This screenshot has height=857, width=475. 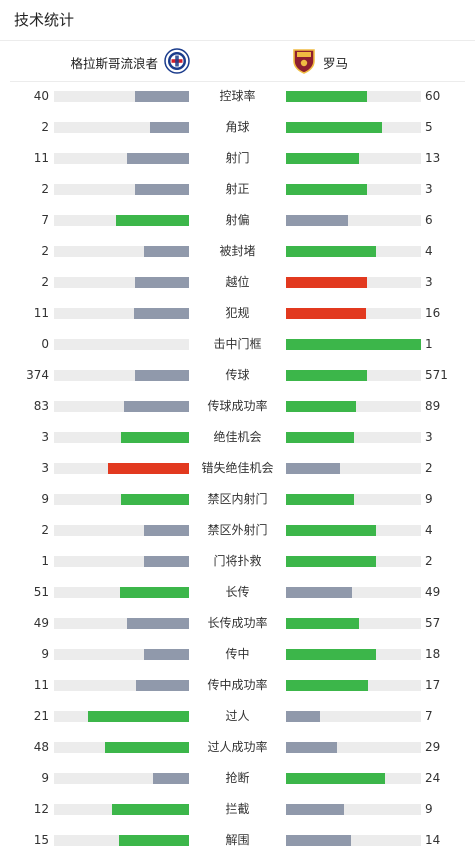 I want to click on away-value: 1, so click(x=429, y=344).